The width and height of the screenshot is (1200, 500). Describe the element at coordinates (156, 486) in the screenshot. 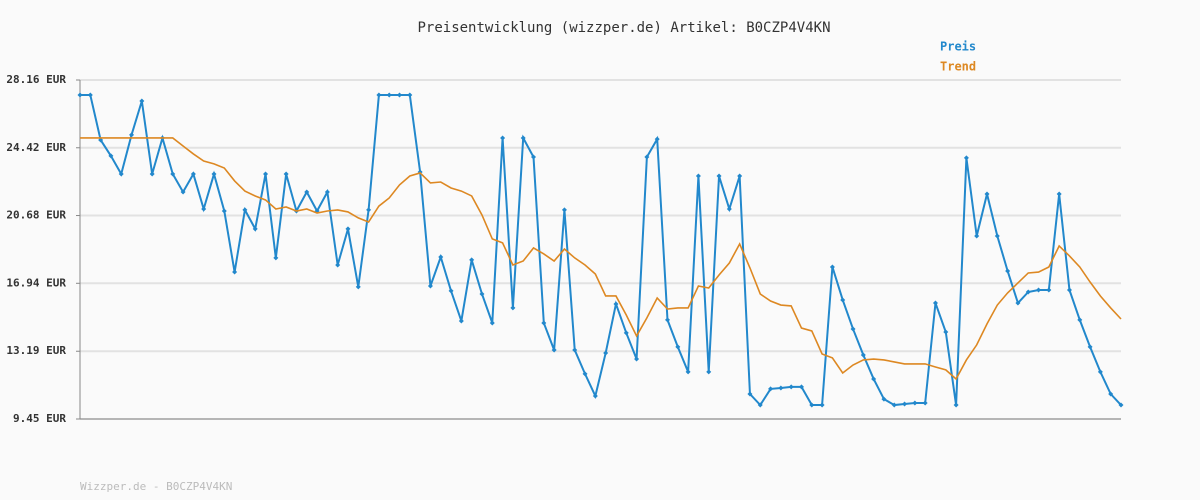

I see `footer: Wizzper.de - B0CZP4V4KN` at that location.